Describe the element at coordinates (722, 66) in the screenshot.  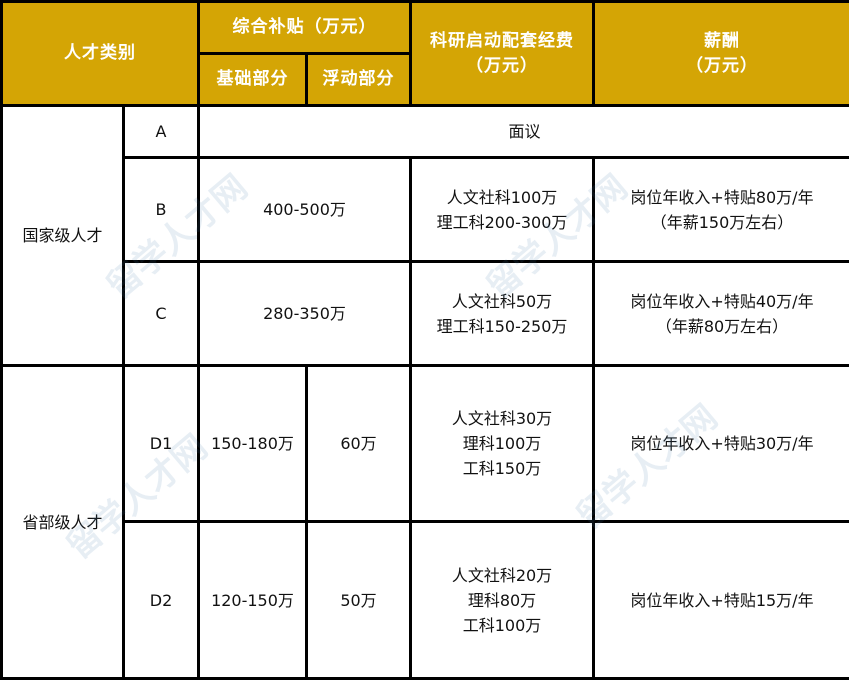
I see `header-salary-unit: （万元）` at that location.